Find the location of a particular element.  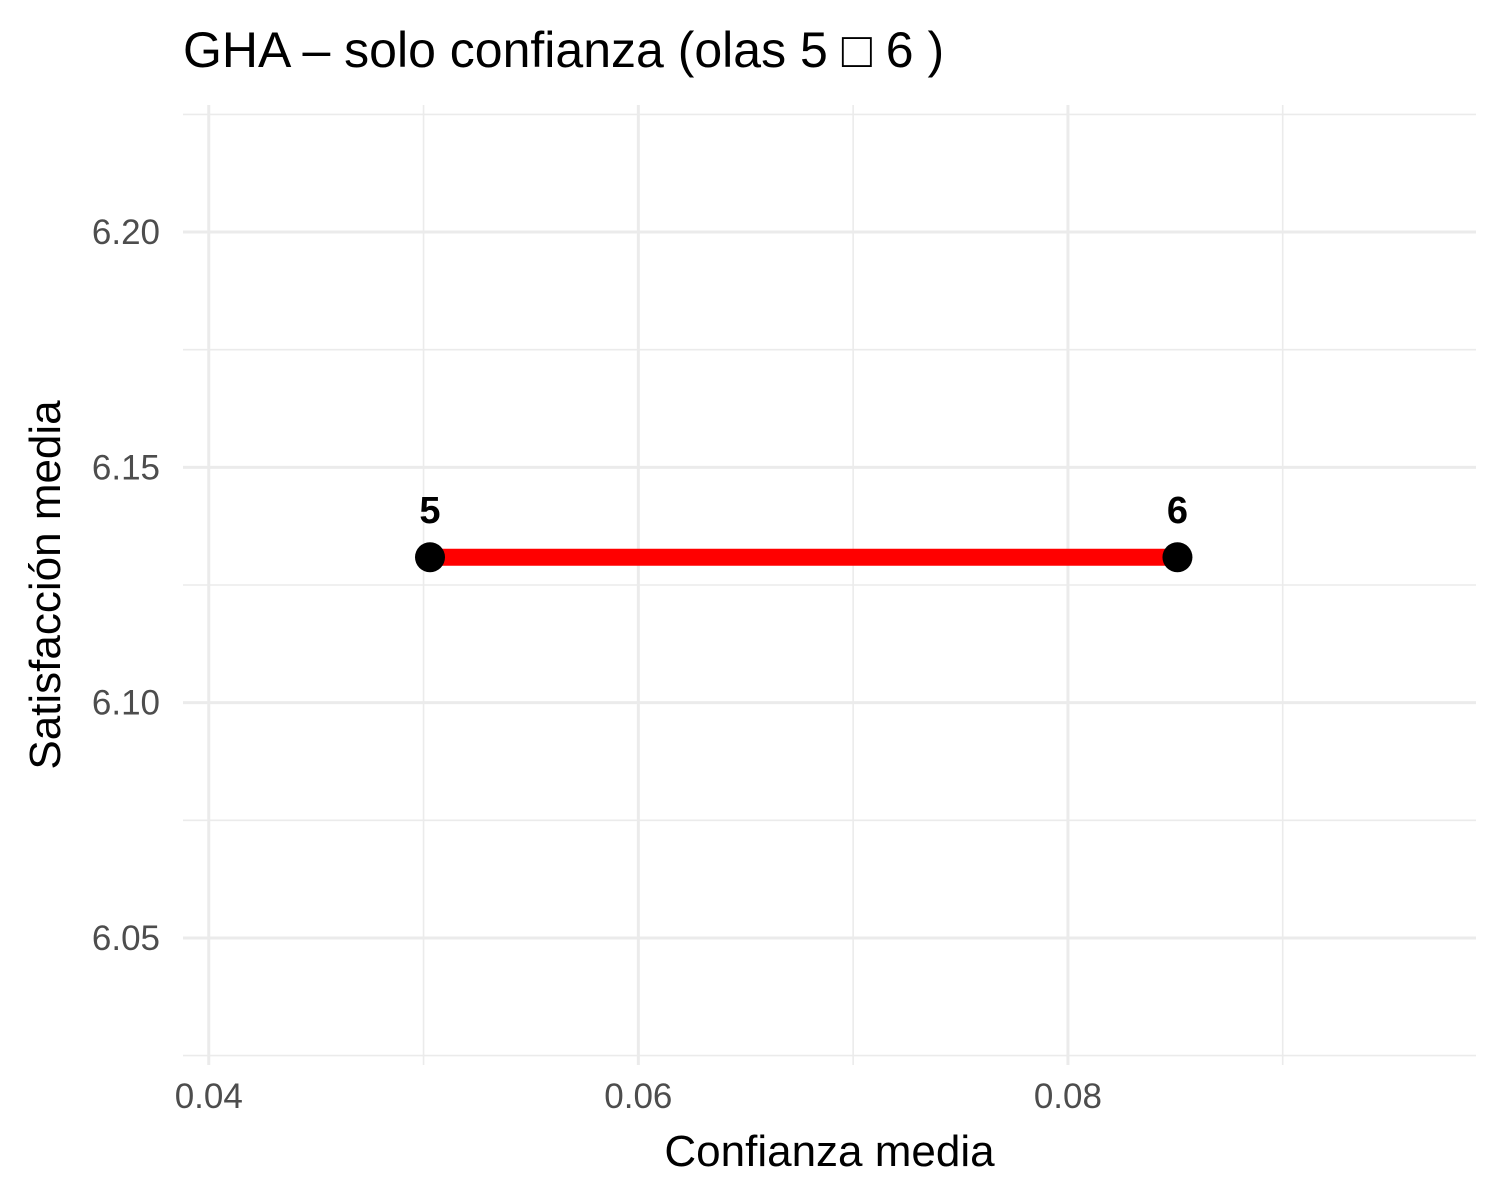

x-tick-label: 0.08 is located at coordinates (1068, 1096).